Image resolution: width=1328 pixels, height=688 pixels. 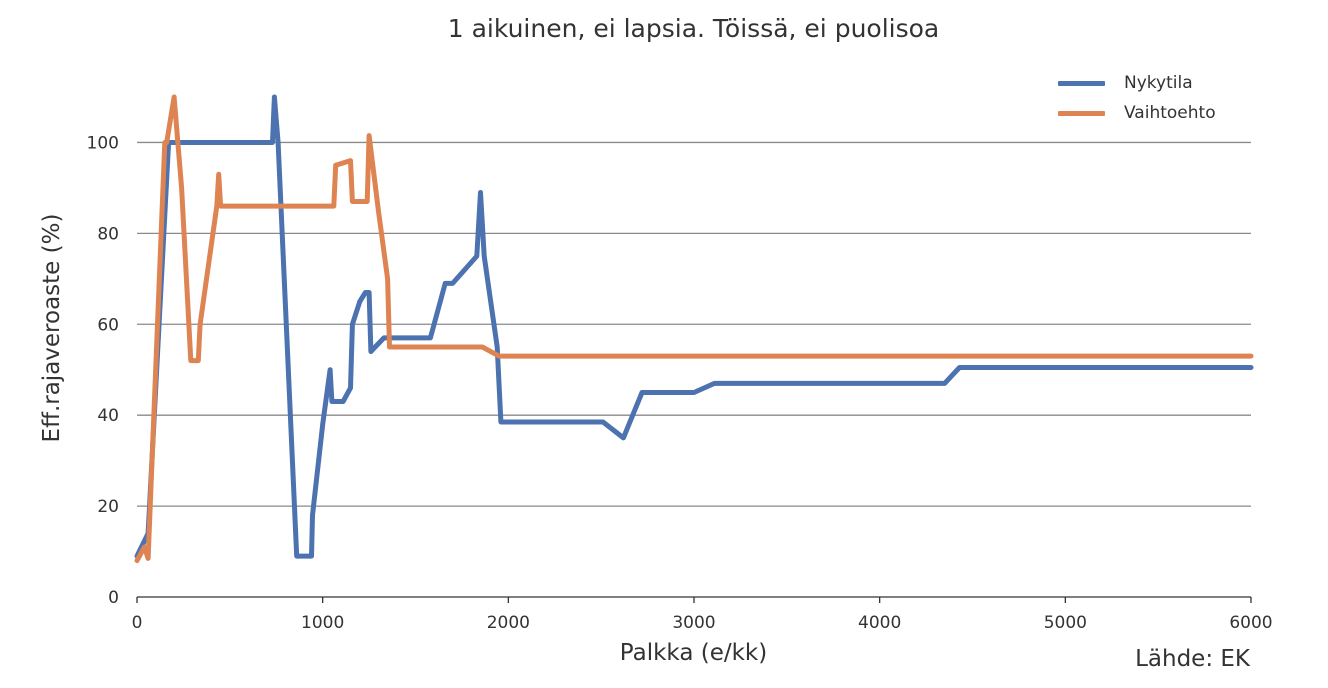 What do you see at coordinates (108, 507) in the screenshot?
I see `y-tick-label: 20` at bounding box center [108, 507].